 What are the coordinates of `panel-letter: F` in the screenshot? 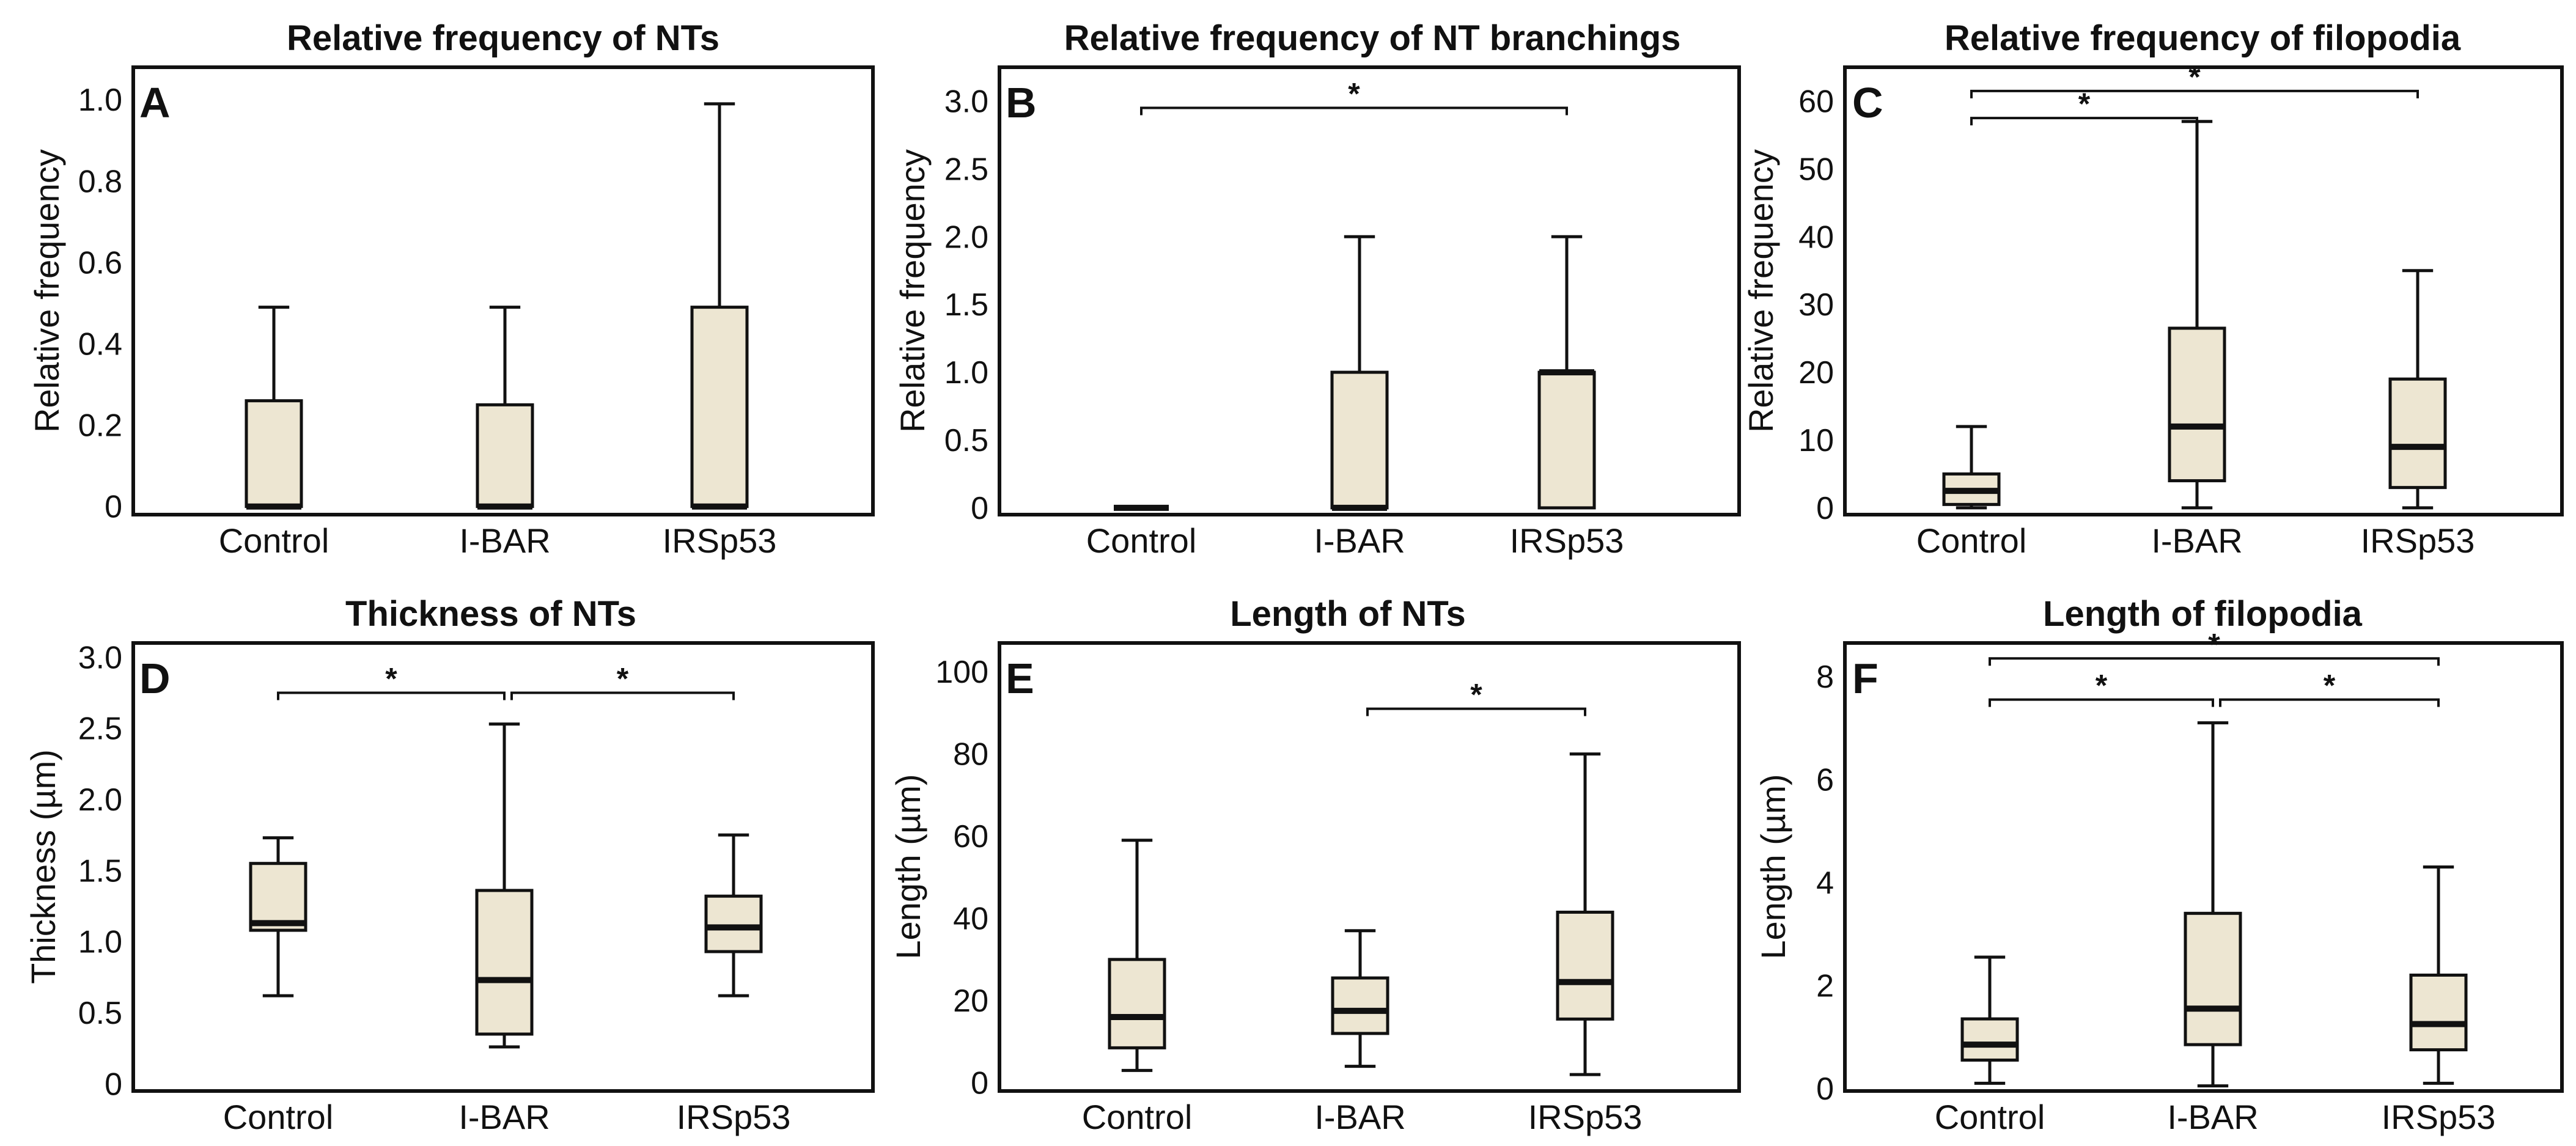 It's located at (1865, 678).